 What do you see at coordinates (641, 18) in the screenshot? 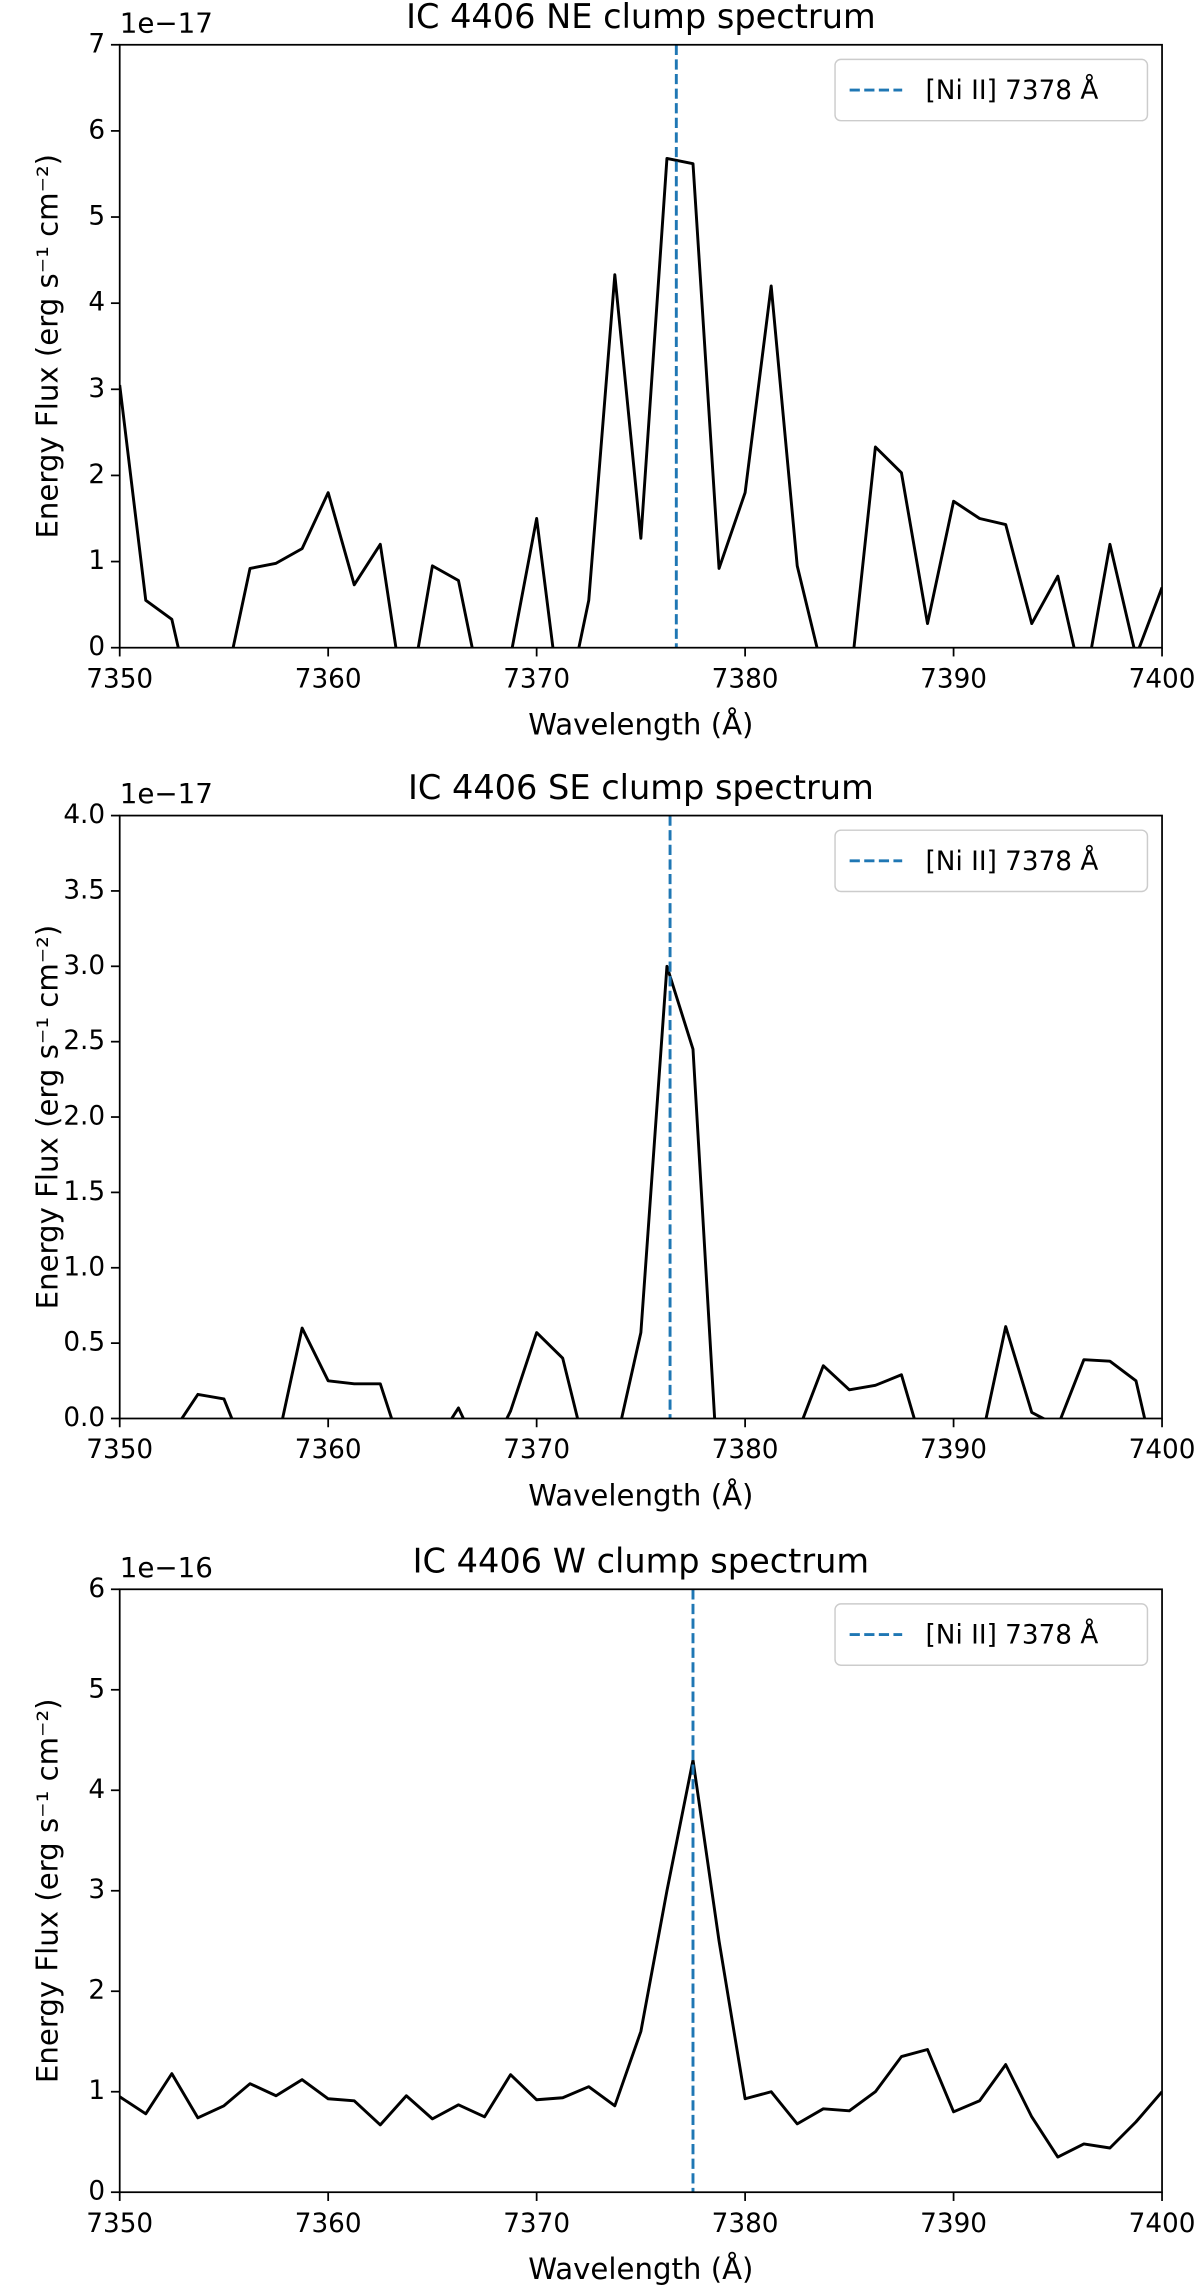
I see `chart-title: IC 4406 NE clump spectrum` at bounding box center [641, 18].